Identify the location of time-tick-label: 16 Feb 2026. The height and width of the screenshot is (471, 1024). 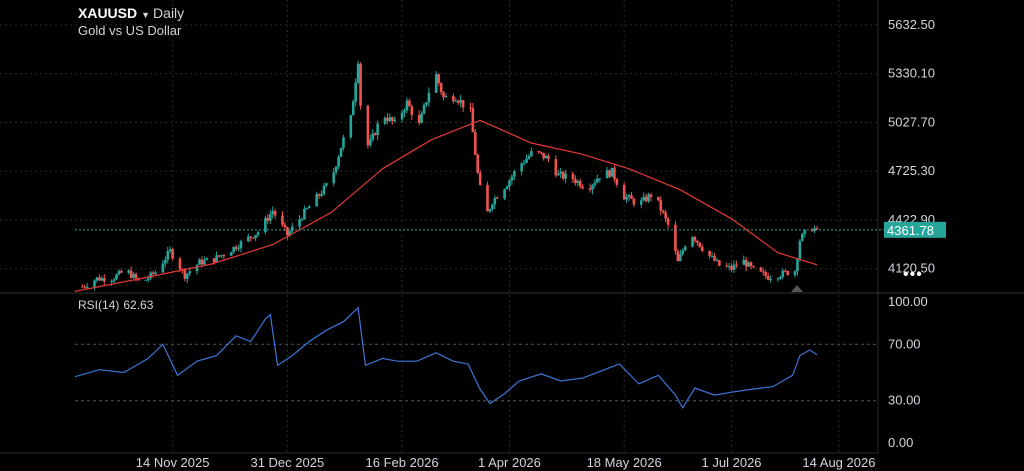
(402, 462).